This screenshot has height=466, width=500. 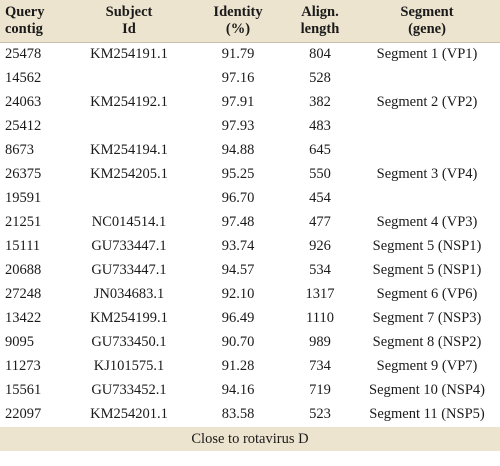 I want to click on cell-query-contig: 22097, so click(x=34, y=414).